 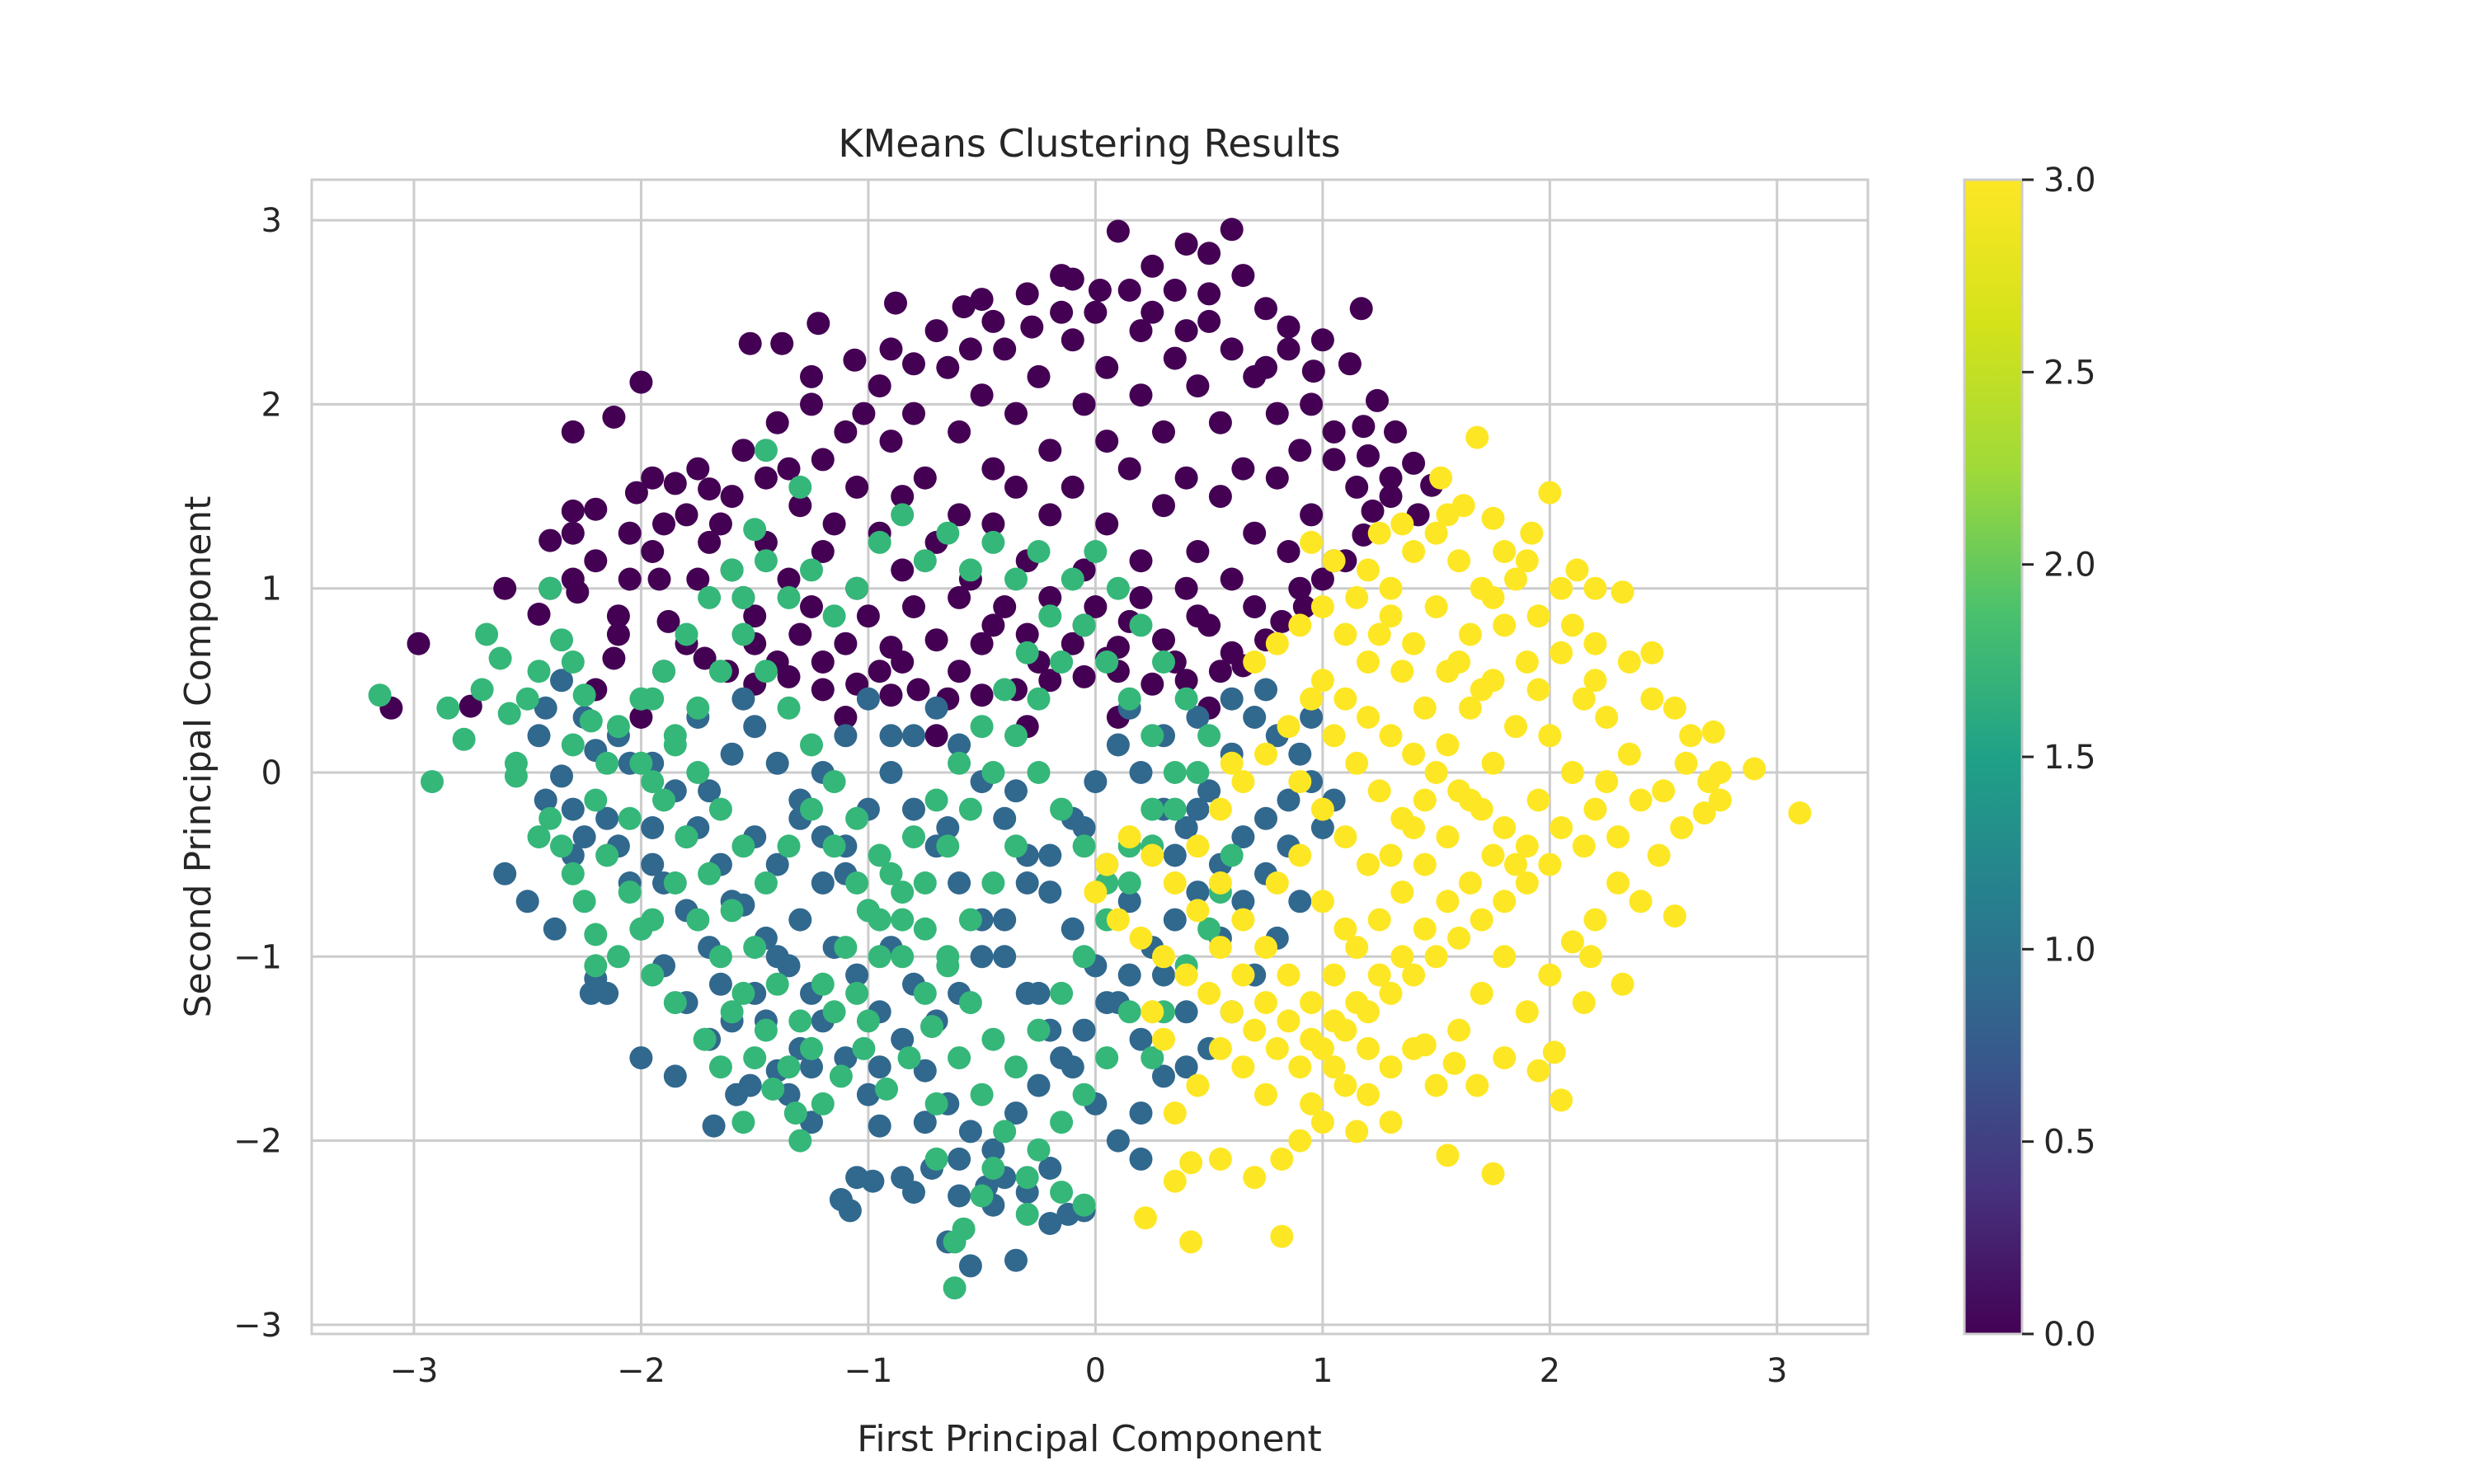 What do you see at coordinates (2070, 1335) in the screenshot?
I see `colorbar-tick-label: 0.0` at bounding box center [2070, 1335].